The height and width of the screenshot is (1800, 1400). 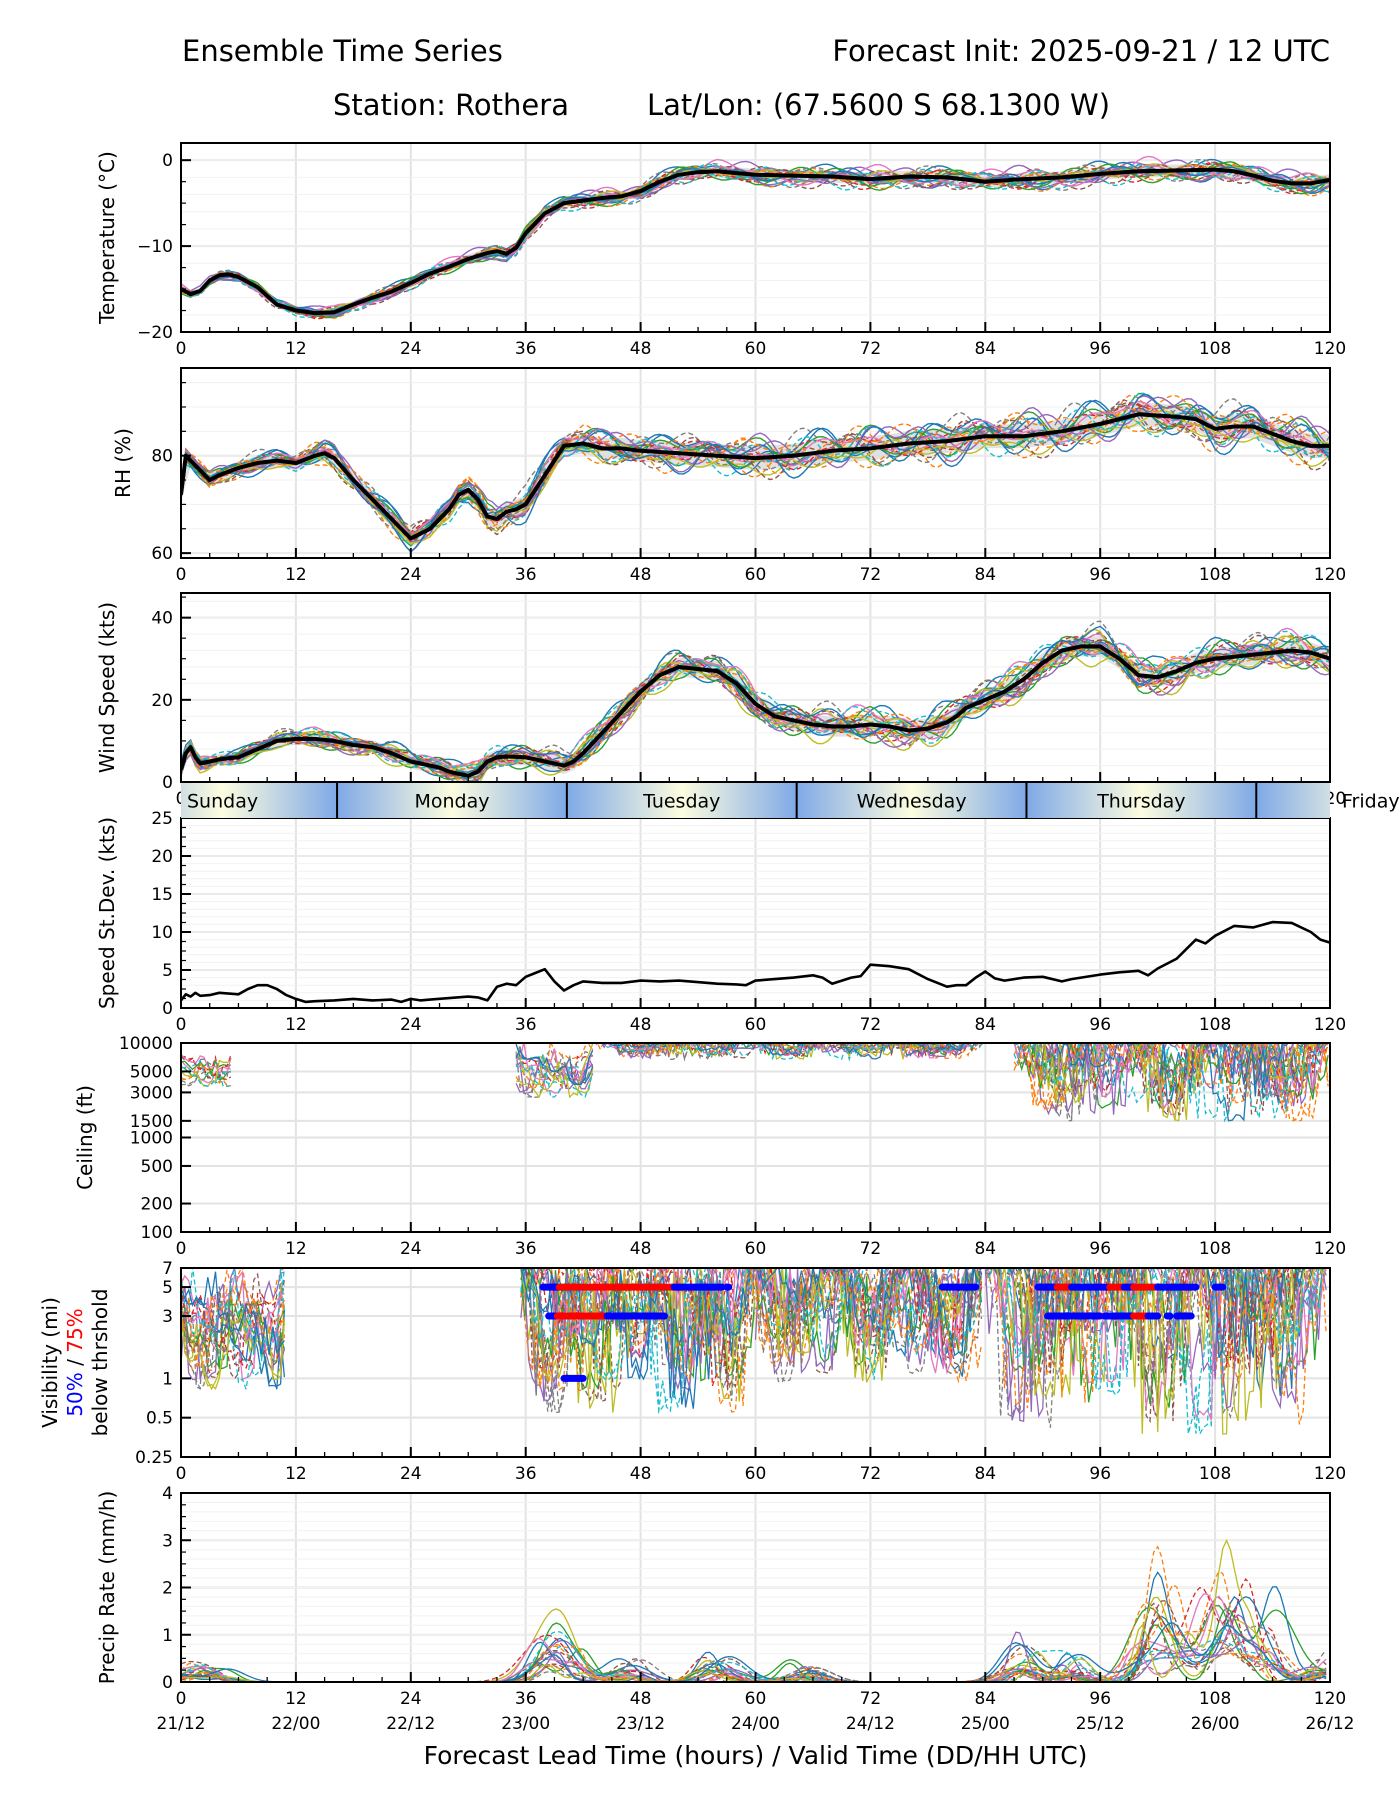 I want to click on y-axis-label: RH (%), so click(x=123, y=463).